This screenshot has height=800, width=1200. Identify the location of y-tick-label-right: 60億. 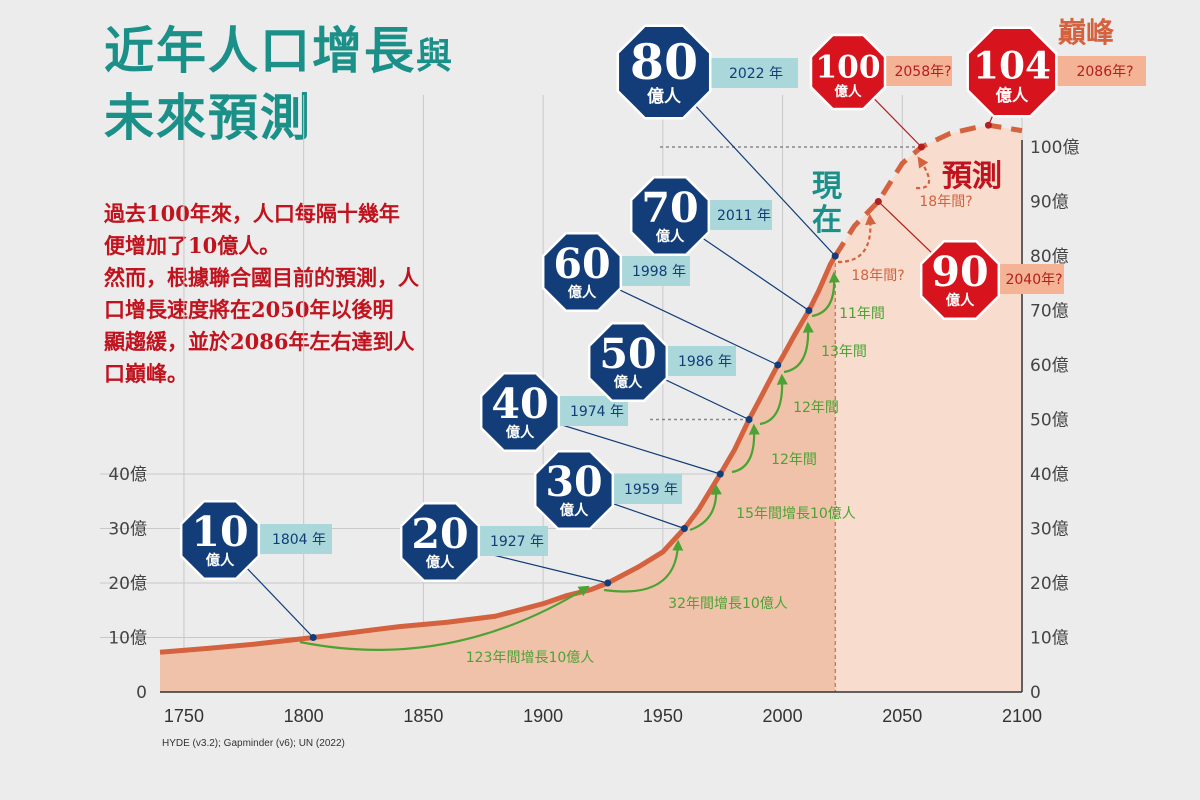
(1049, 366).